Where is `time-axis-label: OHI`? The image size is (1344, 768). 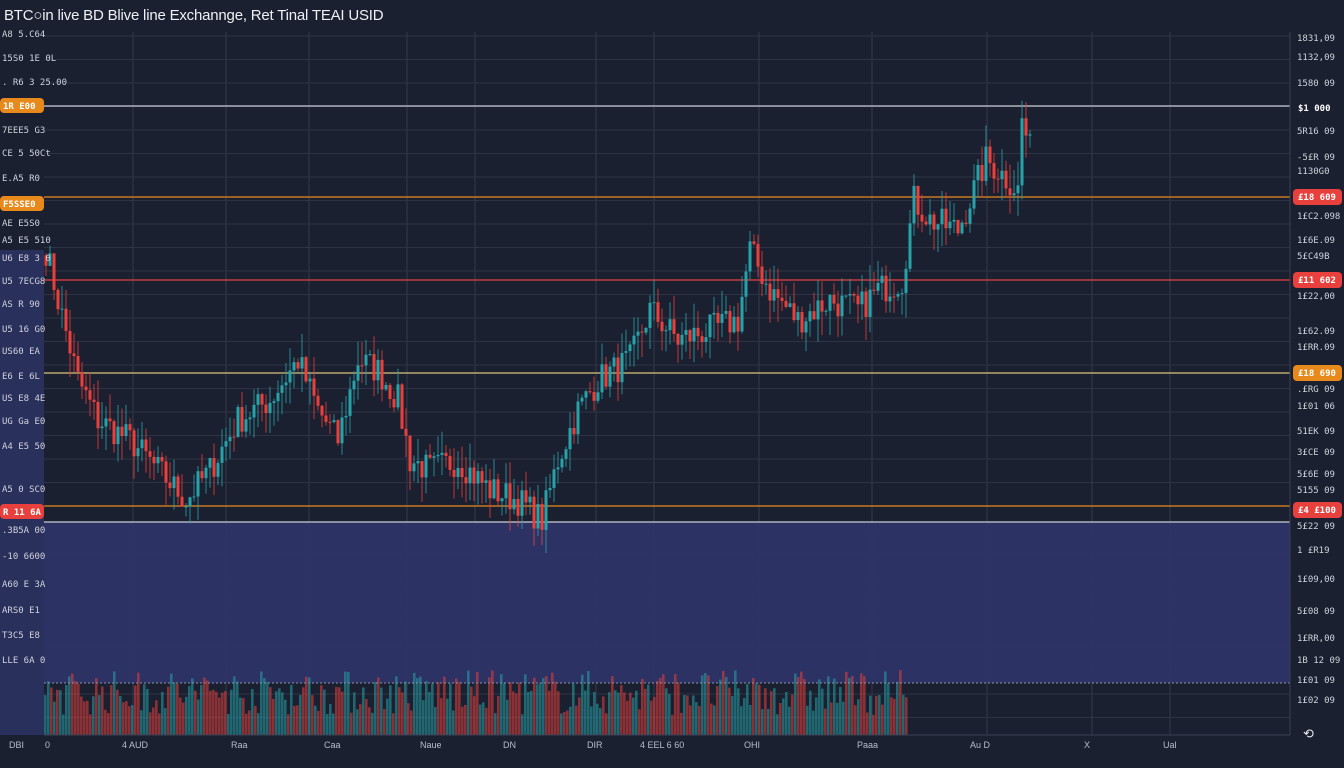
time-axis-label: OHI is located at coordinates (752, 745).